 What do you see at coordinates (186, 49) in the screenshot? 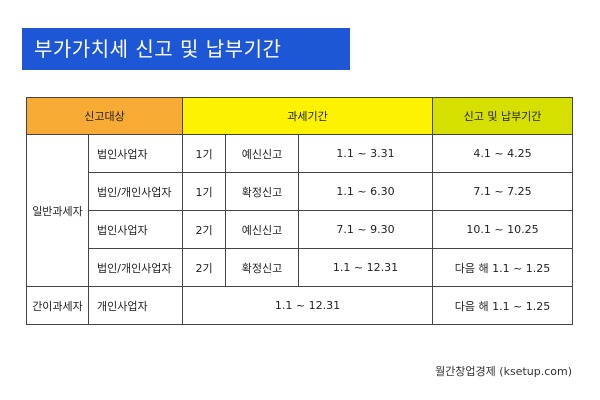
I see `page-title: 부가가치세 신고 및 납부기간` at bounding box center [186, 49].